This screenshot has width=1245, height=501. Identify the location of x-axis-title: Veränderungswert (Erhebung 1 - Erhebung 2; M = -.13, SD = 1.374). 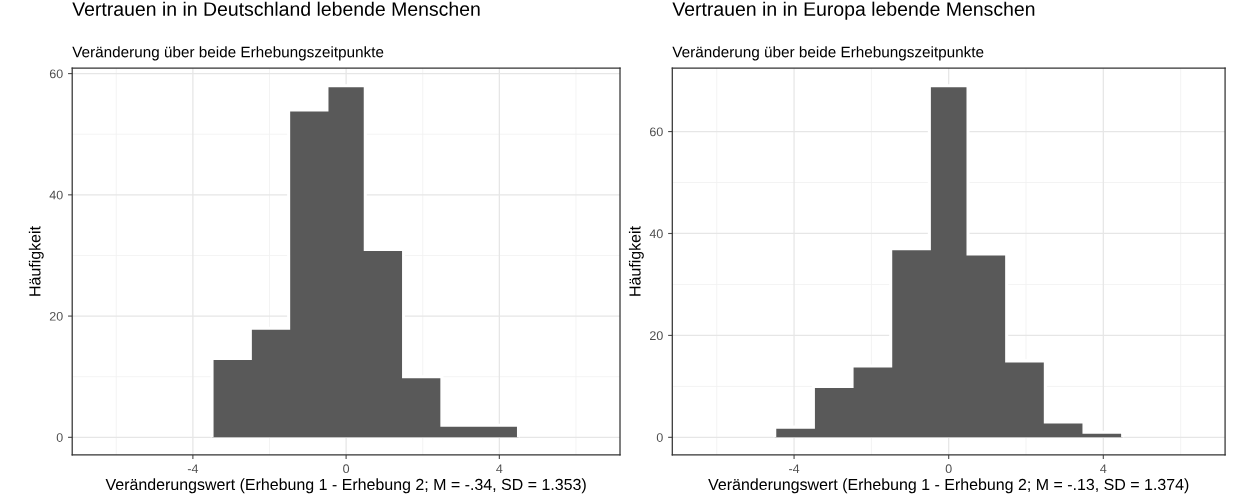
(948, 486).